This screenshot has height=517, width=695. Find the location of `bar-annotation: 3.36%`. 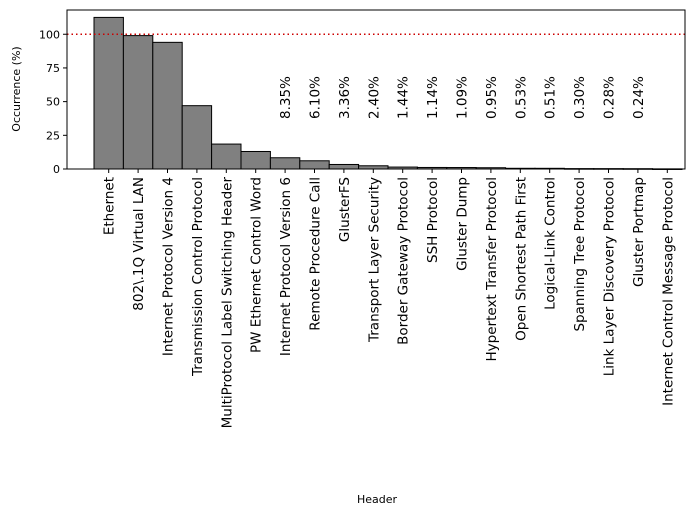

bar-annotation: 3.36% is located at coordinates (345, 97).